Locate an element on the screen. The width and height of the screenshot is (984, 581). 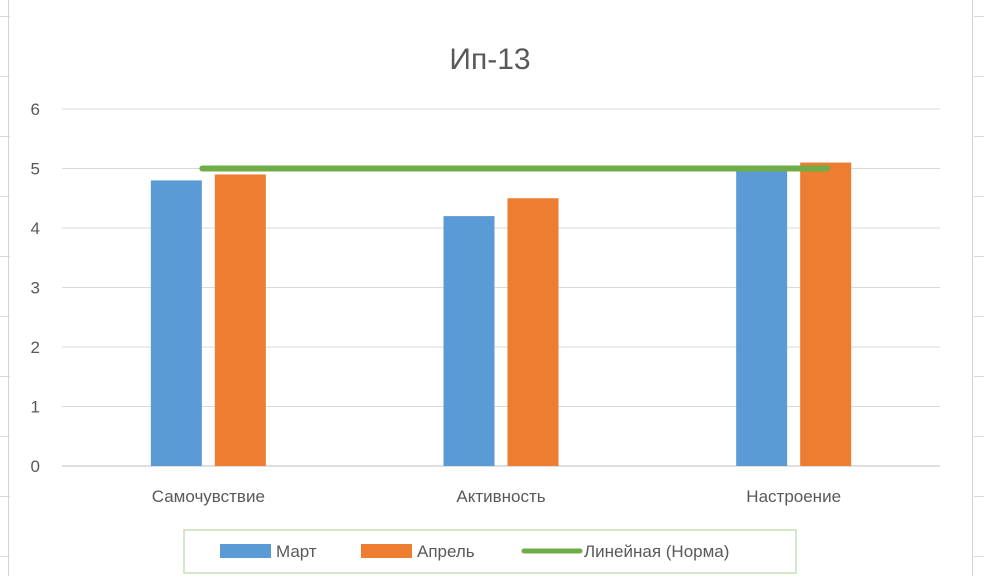
legend-label: Март is located at coordinates (296, 551).